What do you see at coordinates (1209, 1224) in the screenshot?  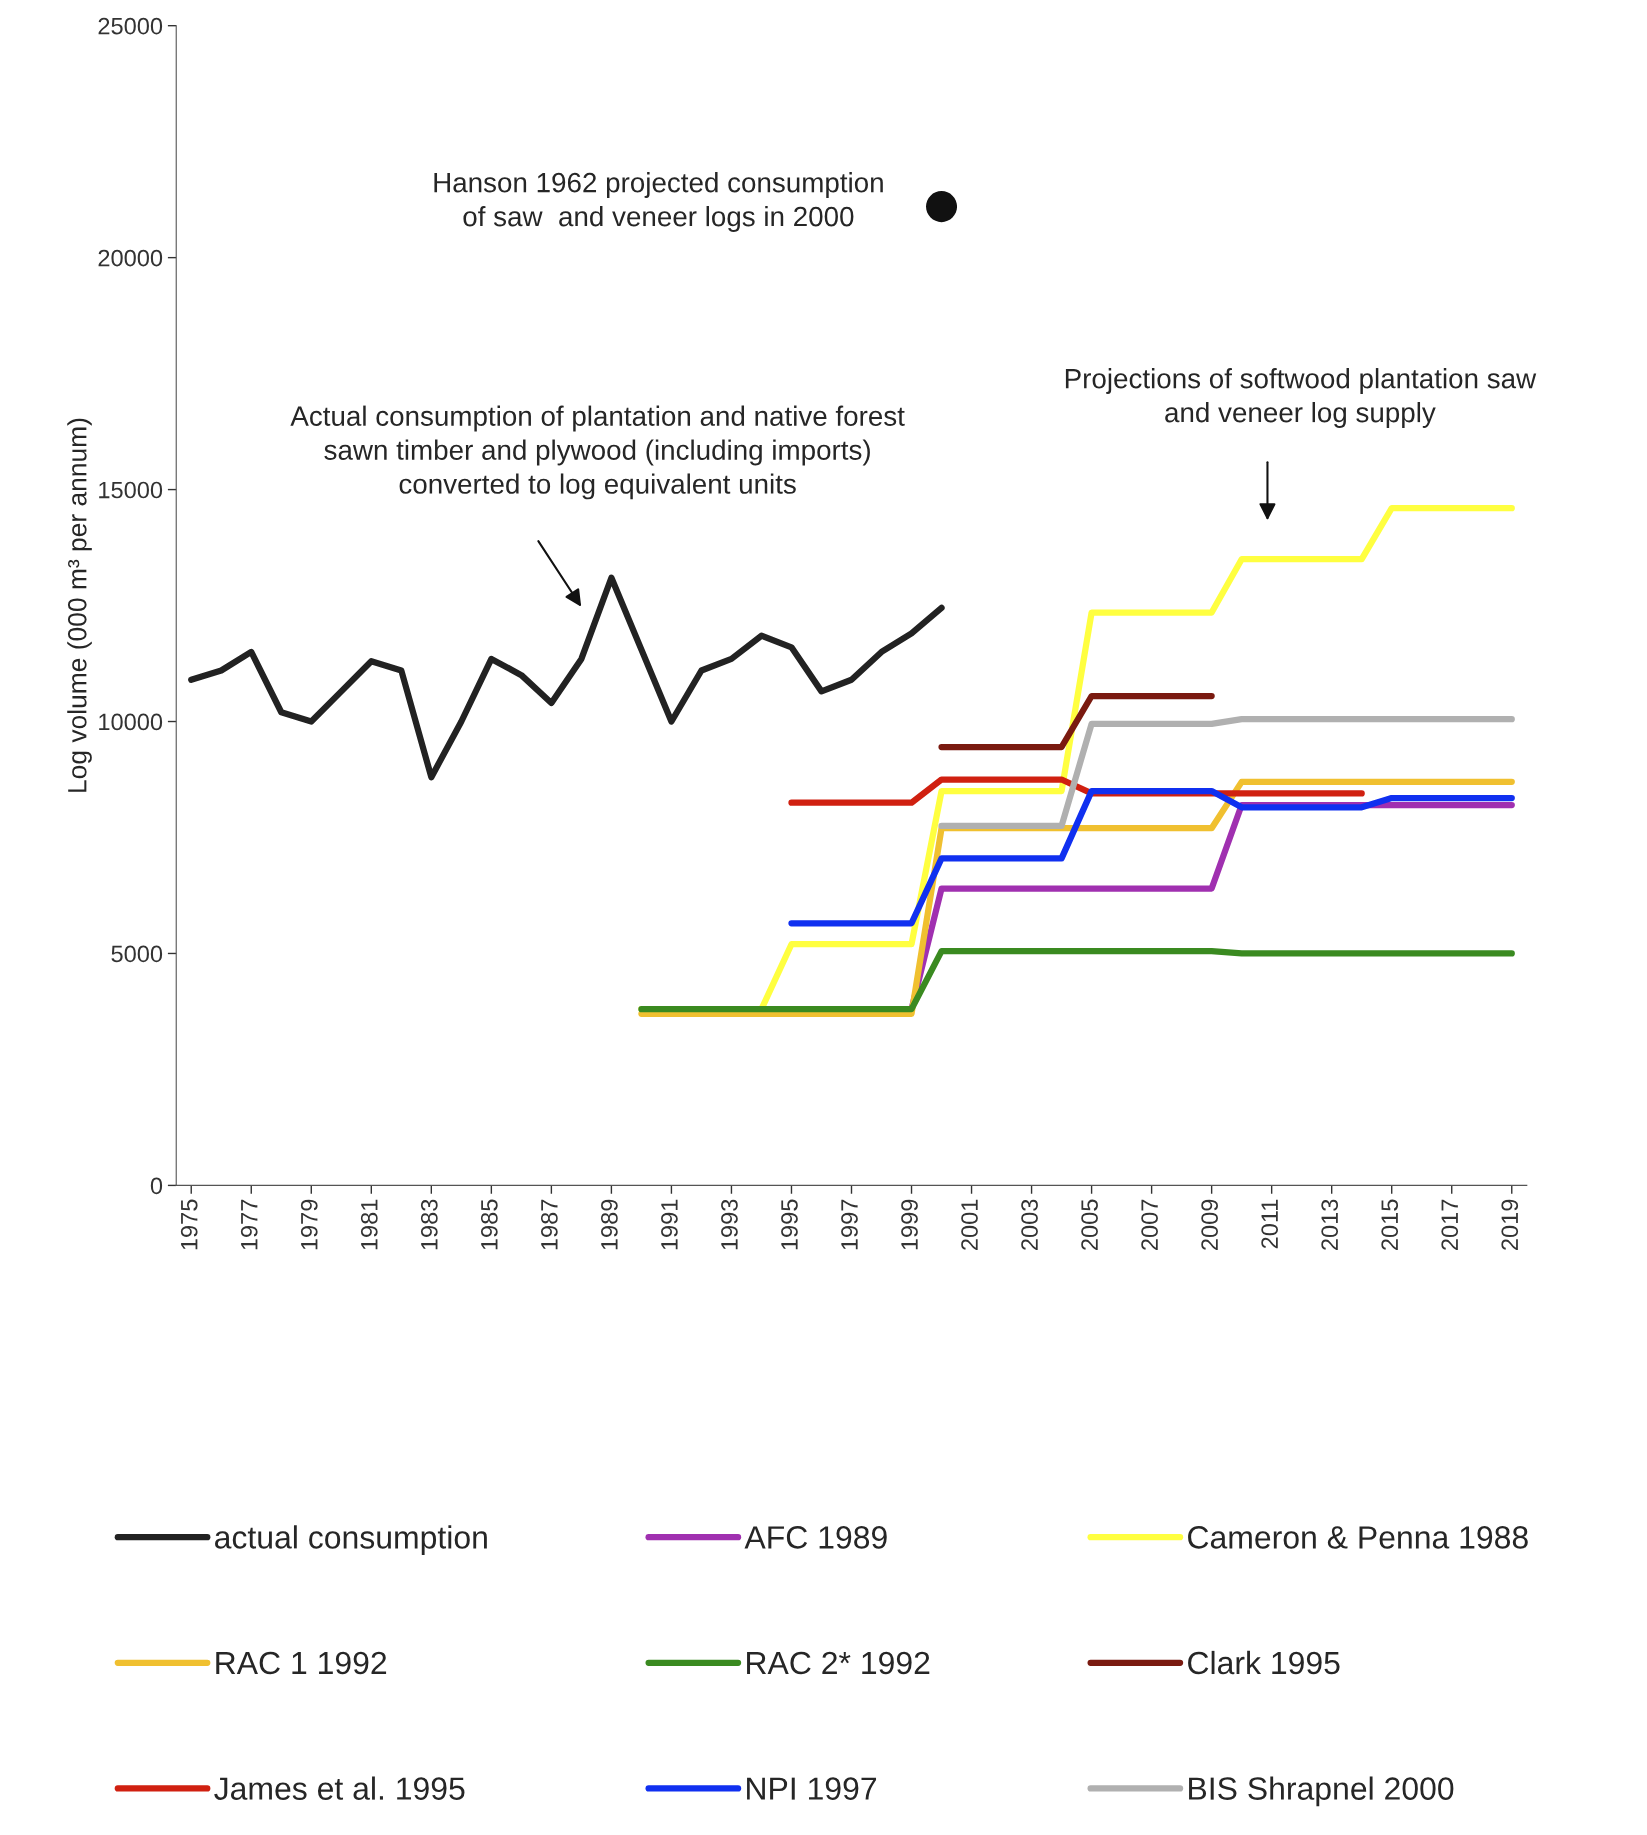 I see `x-tick-label: 2009` at bounding box center [1209, 1224].